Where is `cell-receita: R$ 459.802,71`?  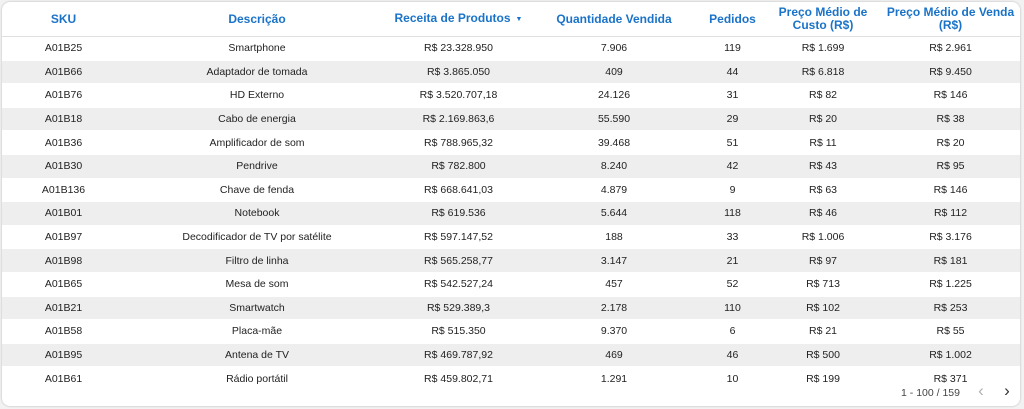 cell-receita: R$ 459.802,71 is located at coordinates (458, 378).